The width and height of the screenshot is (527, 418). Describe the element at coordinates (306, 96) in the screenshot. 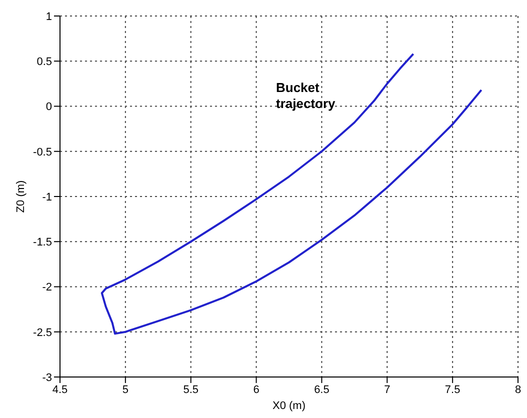

I see `annotation: Bucket trajectory` at that location.